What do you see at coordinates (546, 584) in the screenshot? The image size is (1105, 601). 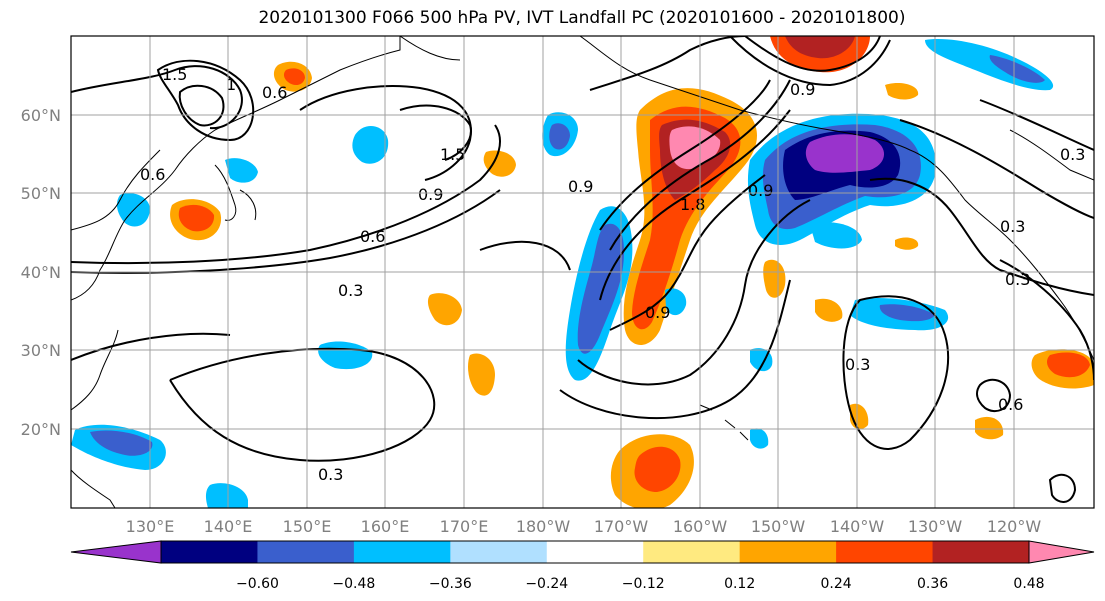 I see `colorbar-tick-label: −0.24` at bounding box center [546, 584].